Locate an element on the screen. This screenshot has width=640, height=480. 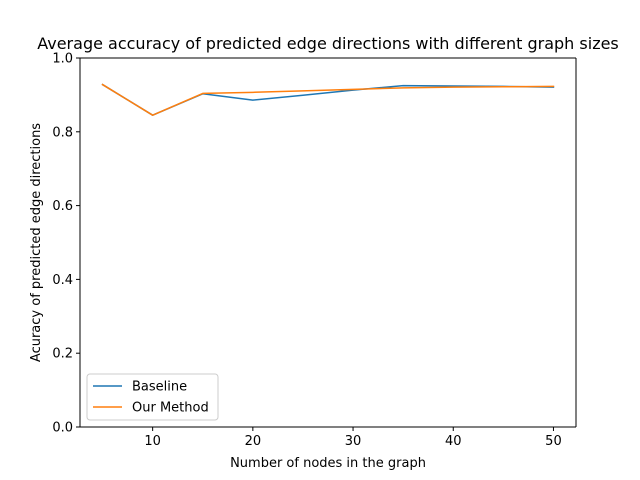
legend: Baseline Our Method is located at coordinates (152, 397).